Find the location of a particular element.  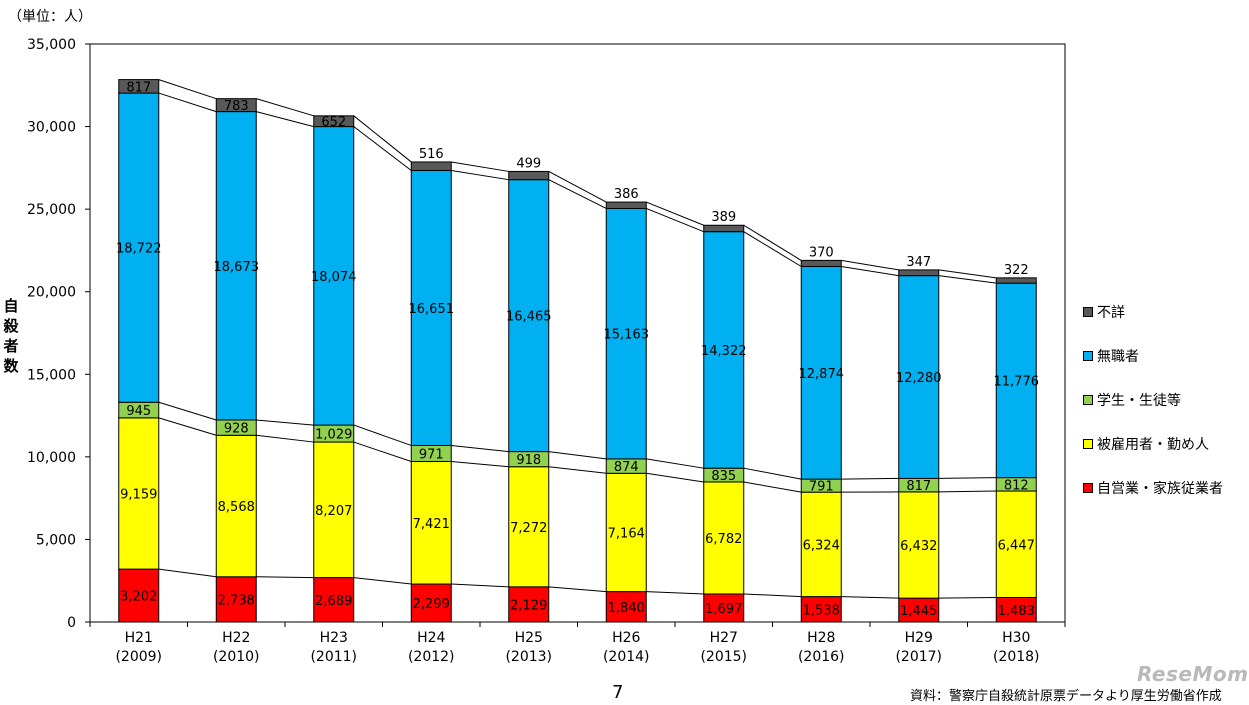

x-tick-label-era: H25 is located at coordinates (529, 638).